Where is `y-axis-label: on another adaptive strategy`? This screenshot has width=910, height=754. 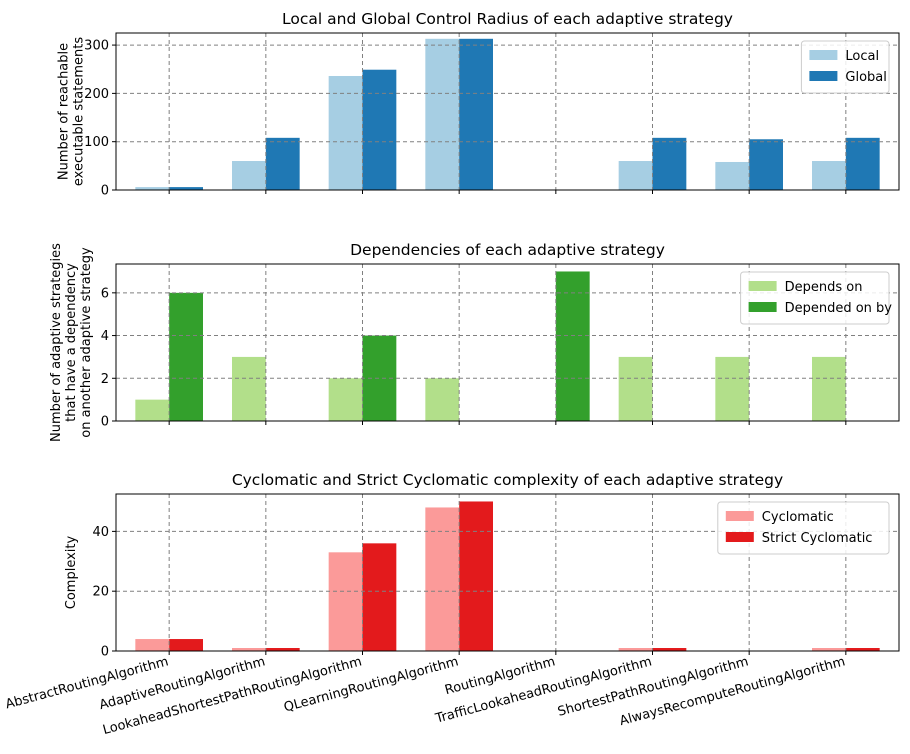 y-axis-label: on another adaptive strategy is located at coordinates (86, 342).